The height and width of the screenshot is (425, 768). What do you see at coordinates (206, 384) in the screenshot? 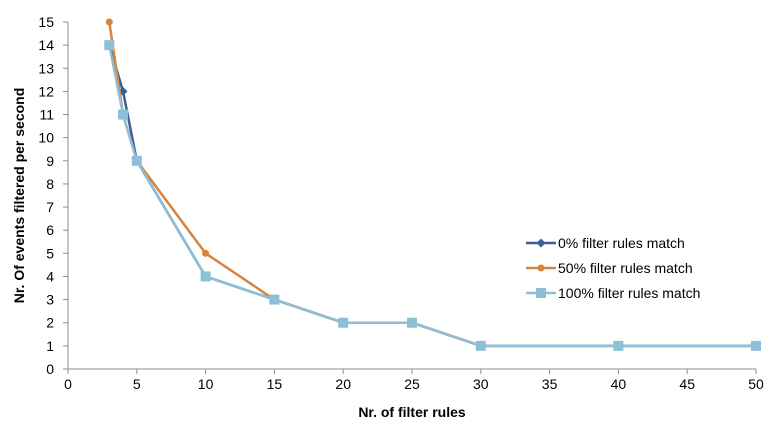
I see `x-tick-label: 10` at bounding box center [206, 384].